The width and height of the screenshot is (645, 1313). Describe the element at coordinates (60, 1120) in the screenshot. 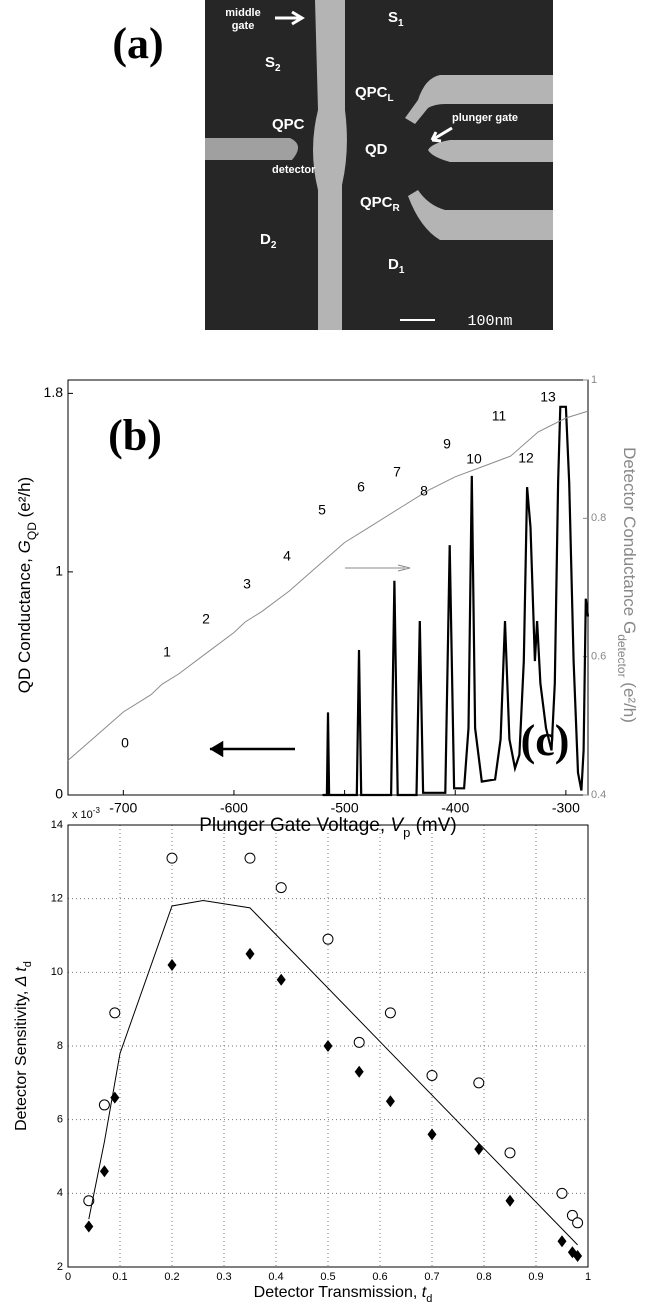

I see `y-tick-label: 6` at that location.